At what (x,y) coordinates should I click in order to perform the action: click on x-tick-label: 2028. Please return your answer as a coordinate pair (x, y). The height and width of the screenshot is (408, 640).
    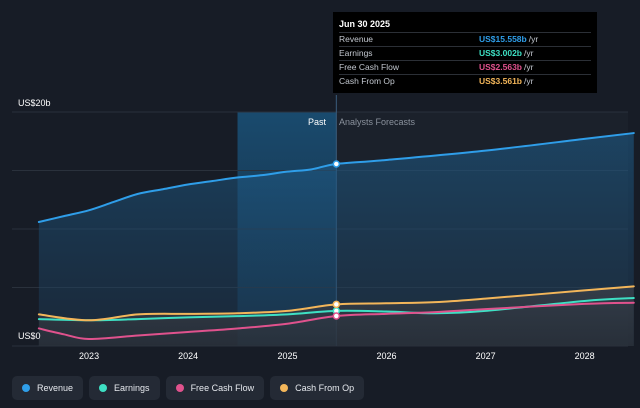
    Looking at the image, I should click on (585, 356).